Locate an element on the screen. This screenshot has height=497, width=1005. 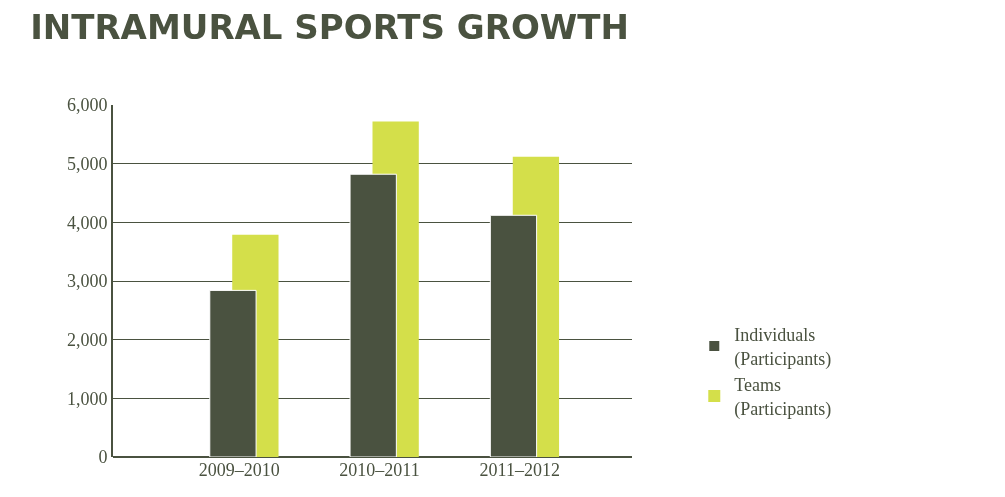
y-tick-label: 2,000 is located at coordinates (87, 339).